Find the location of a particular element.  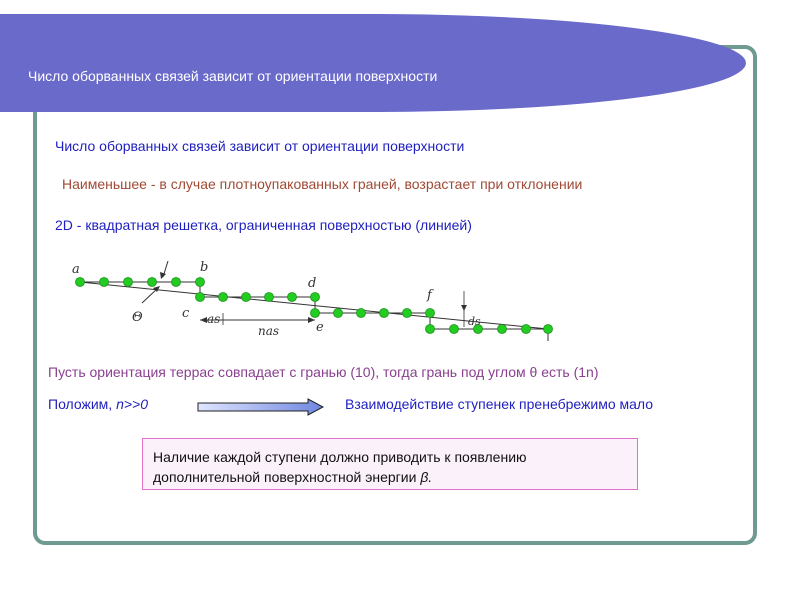

ds-arrow is located at coordinates (464, 308).